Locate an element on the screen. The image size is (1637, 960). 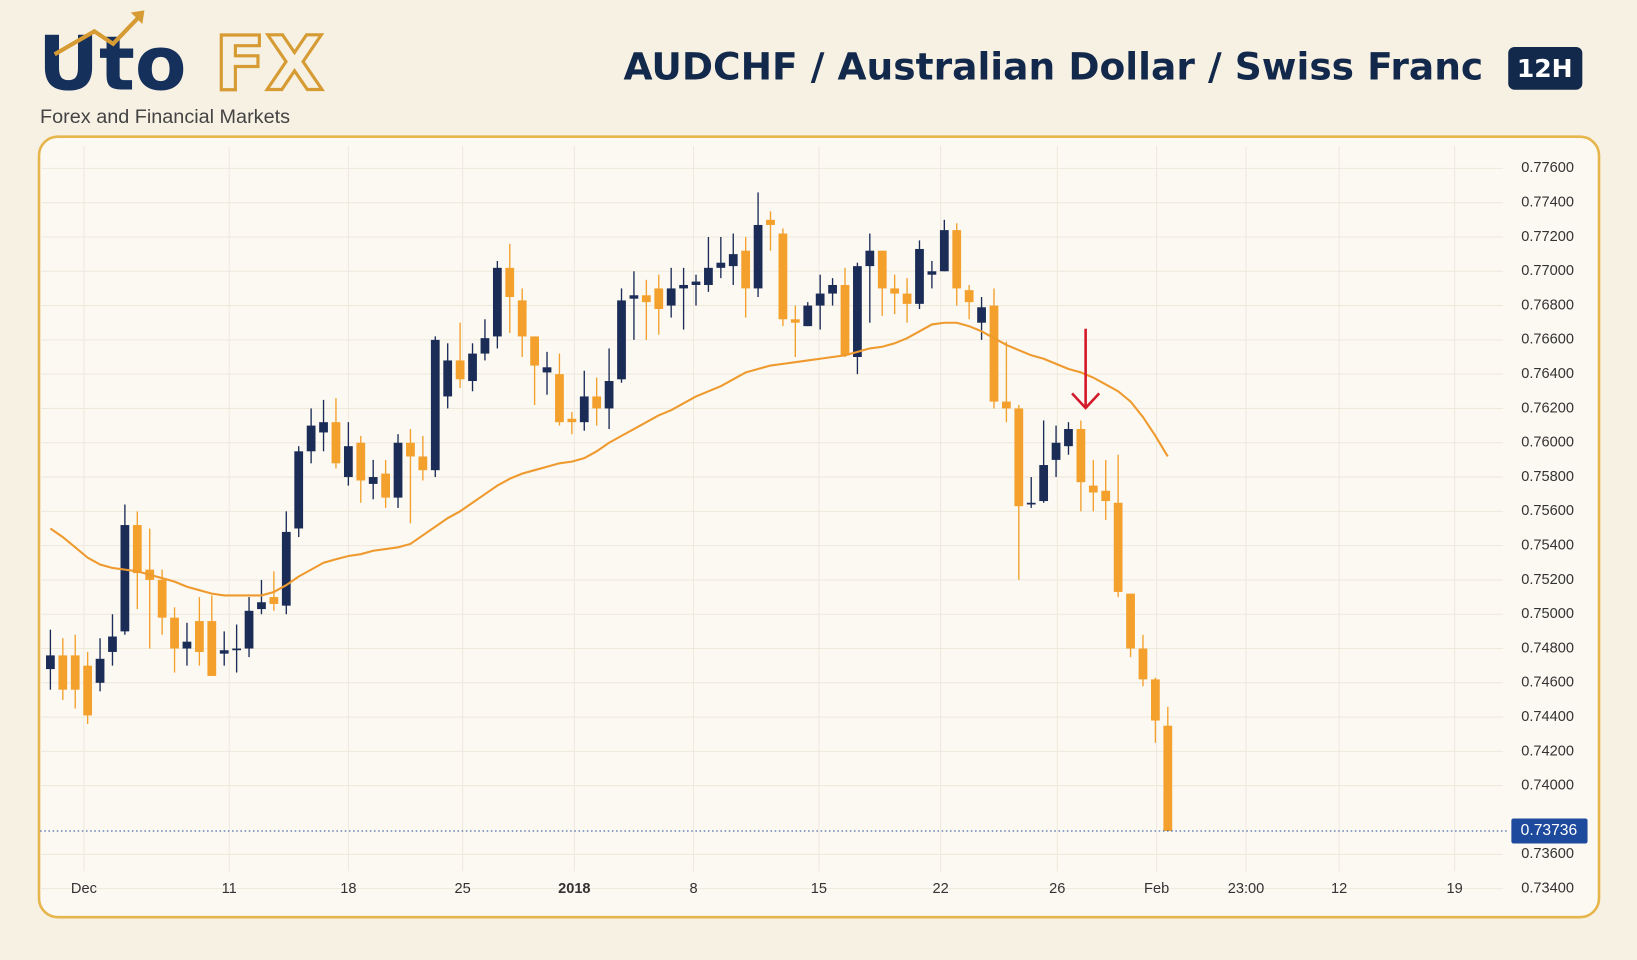
x-tick-label: 26 is located at coordinates (1057, 889).